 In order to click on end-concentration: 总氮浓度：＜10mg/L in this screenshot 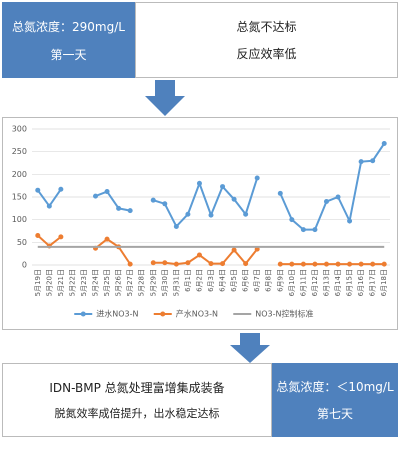, I will do `click(335, 387)`.